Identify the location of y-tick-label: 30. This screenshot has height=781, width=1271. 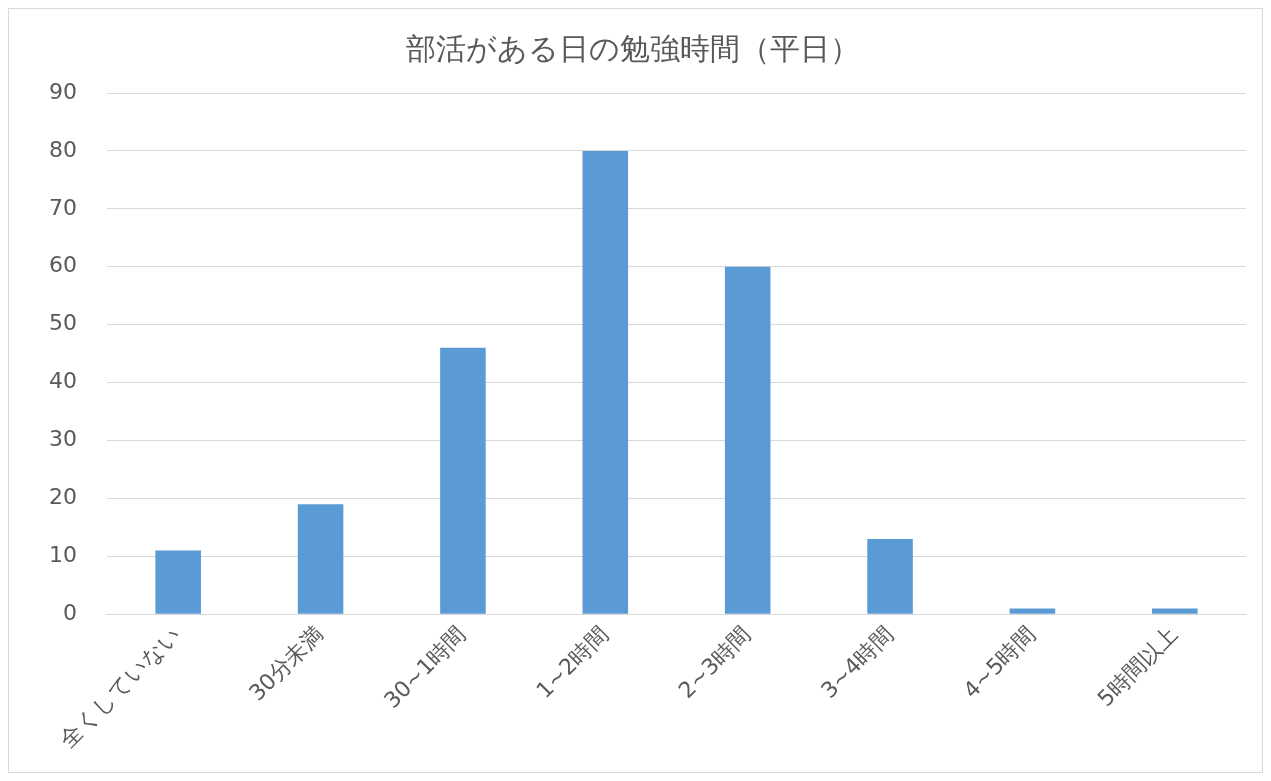
(62, 439).